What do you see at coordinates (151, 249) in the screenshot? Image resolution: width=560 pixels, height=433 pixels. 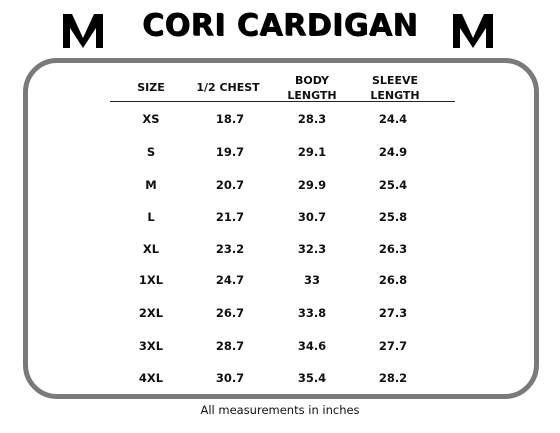 I see `size-cell: XL` at bounding box center [151, 249].